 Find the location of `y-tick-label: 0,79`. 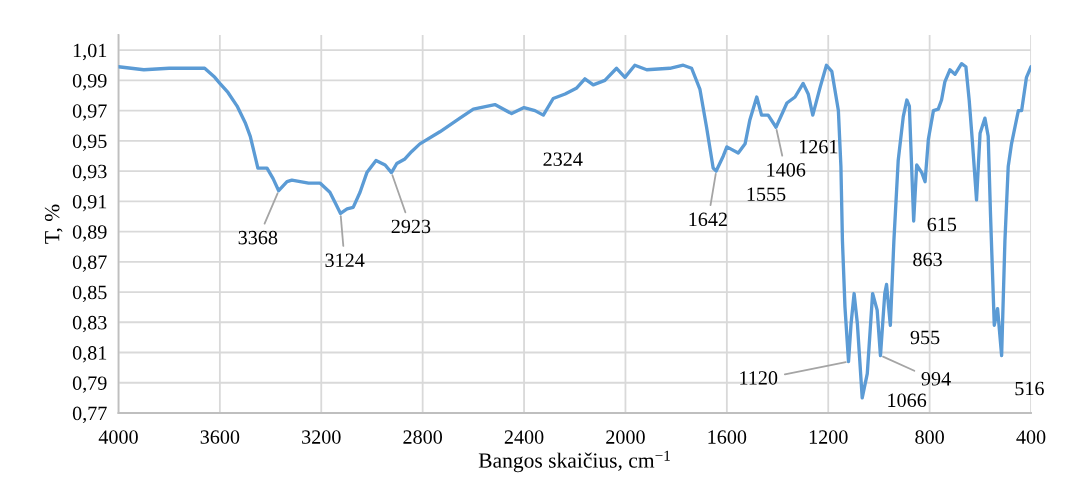

y-tick-label: 0,79 is located at coordinates (89, 384).